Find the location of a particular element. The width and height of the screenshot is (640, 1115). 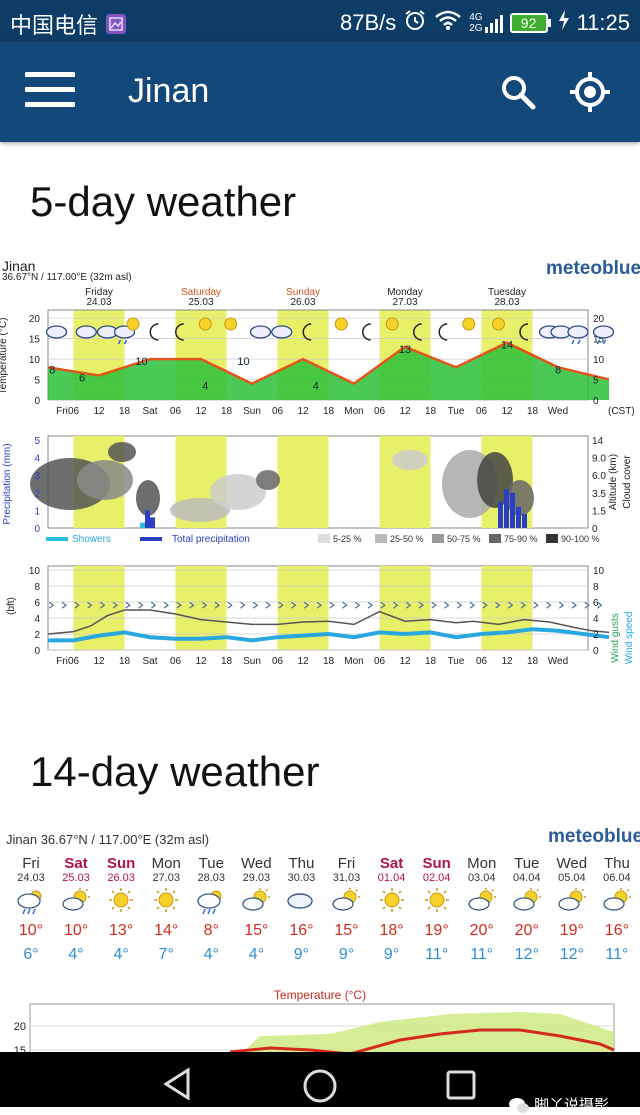

search-icon is located at coordinates (519, 93).